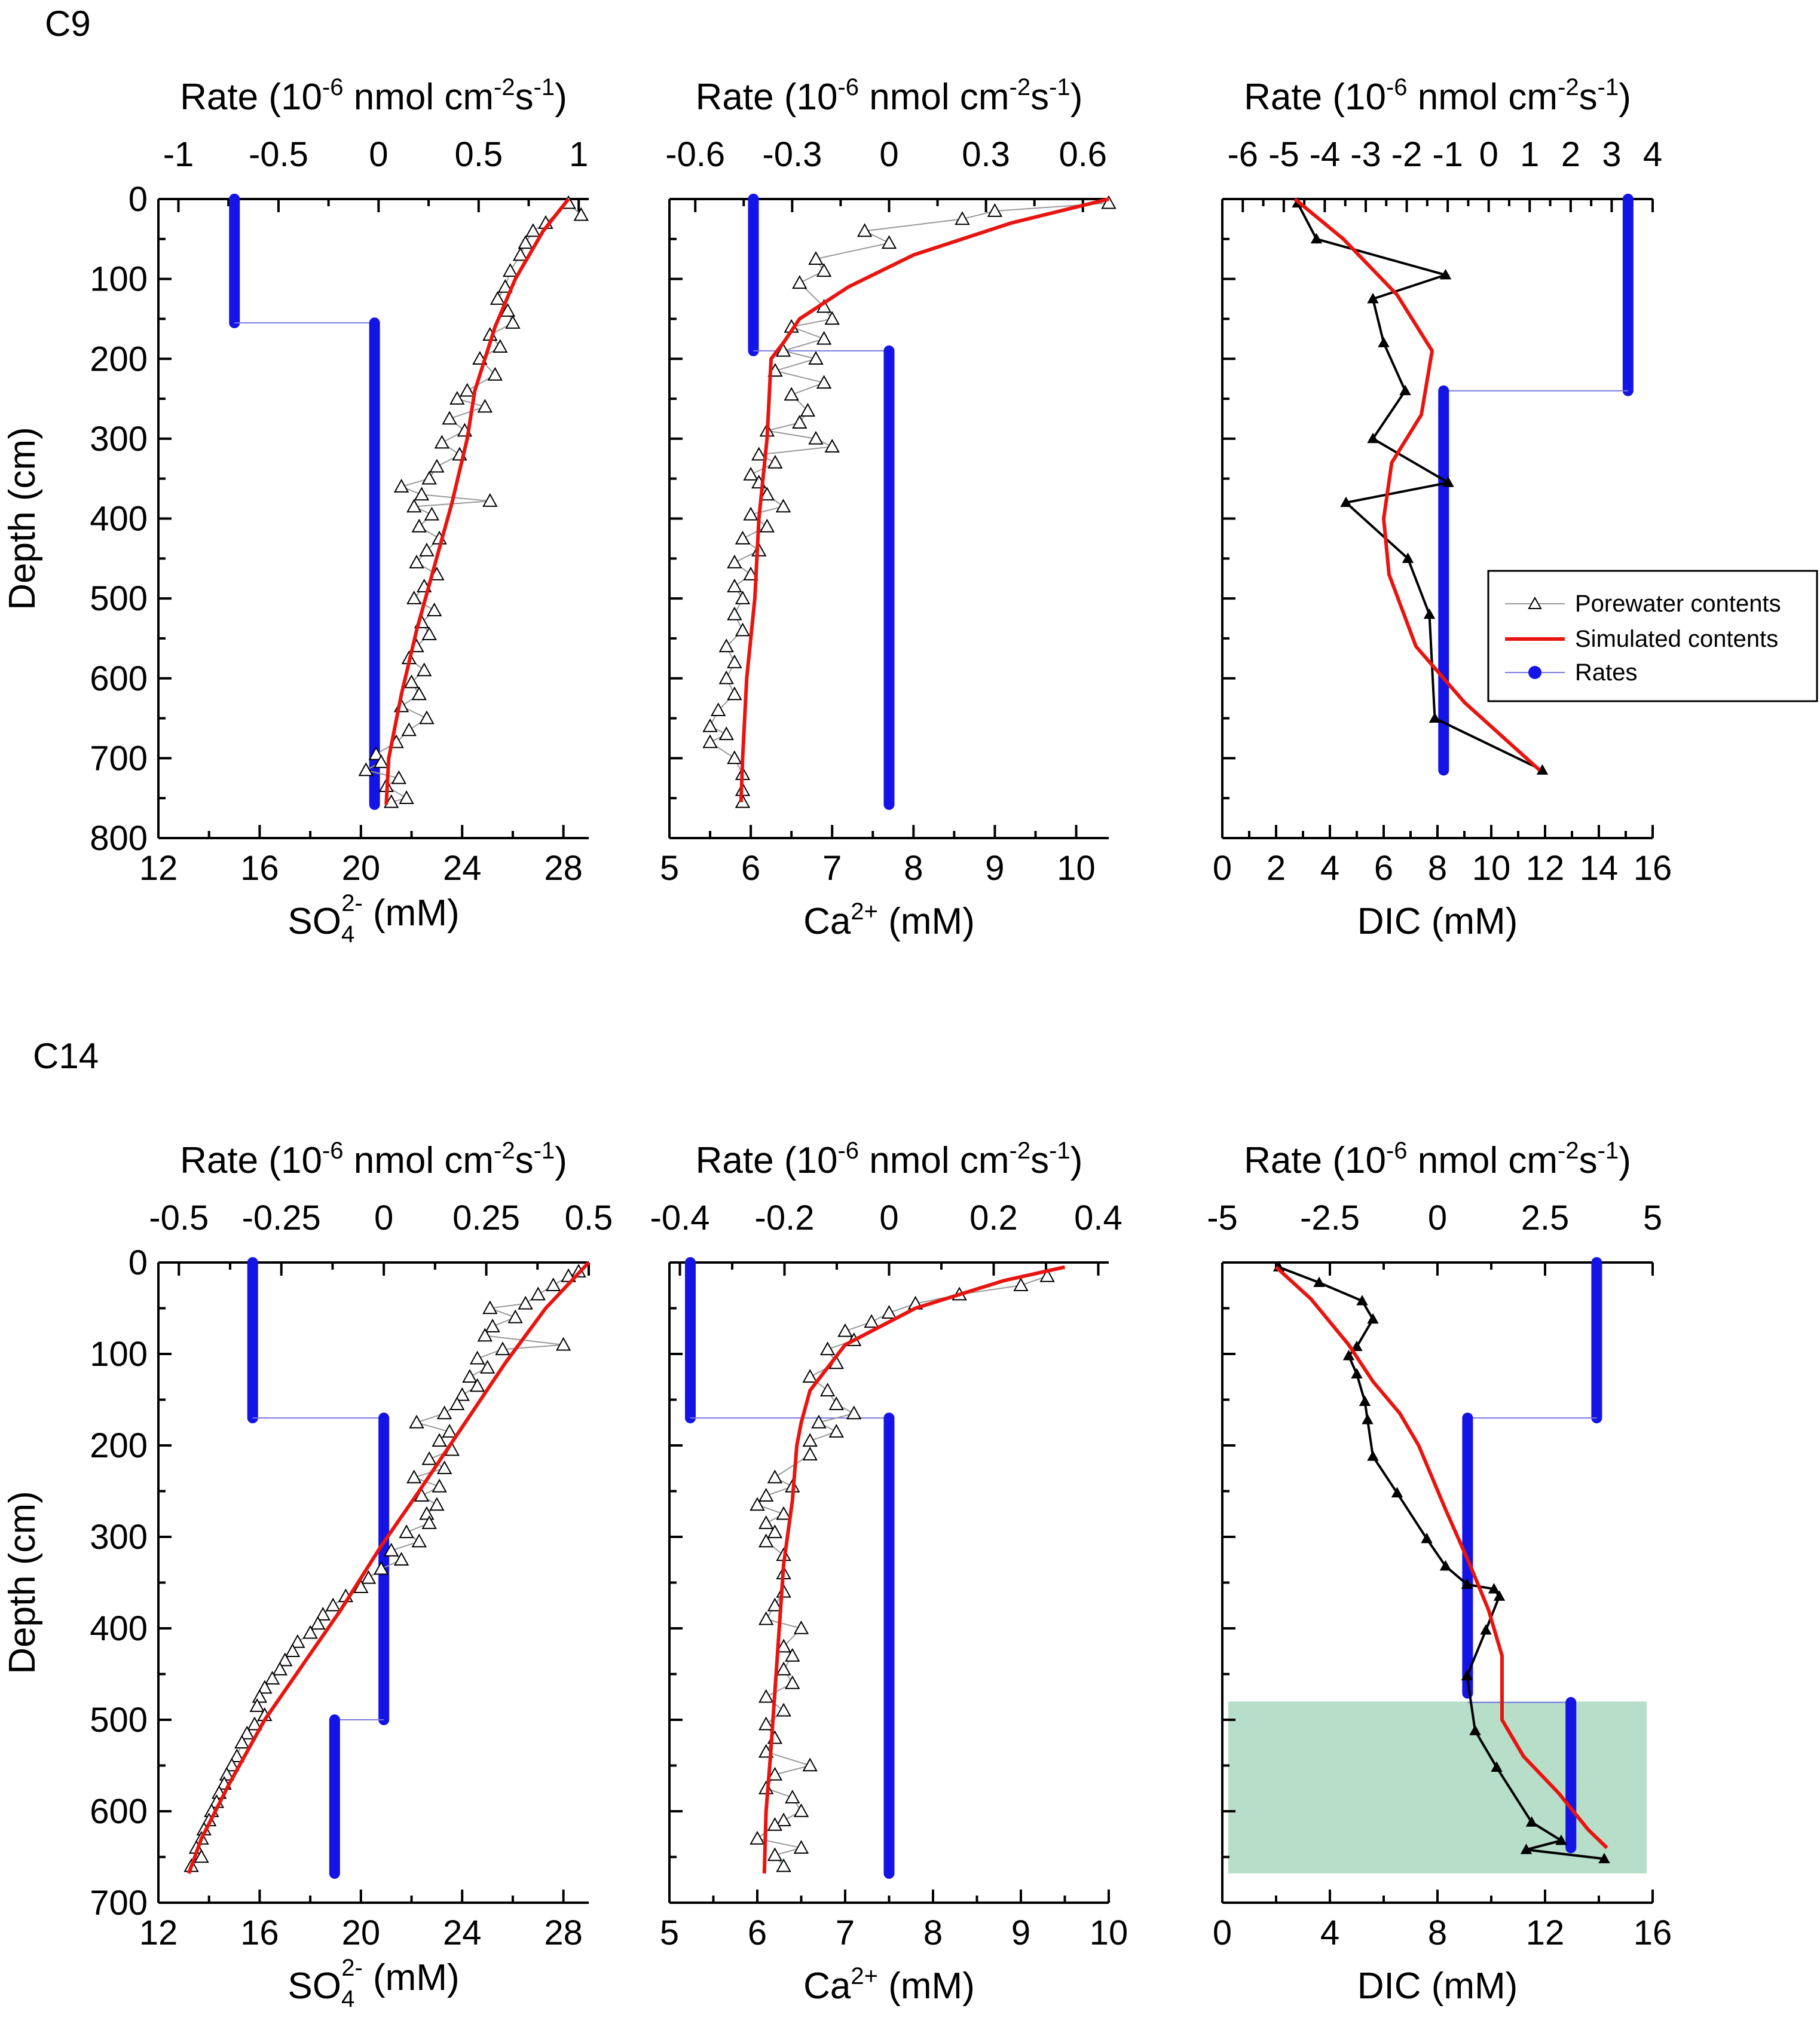 The height and width of the screenshot is (2039, 1820). What do you see at coordinates (119, 1720) in the screenshot?
I see `y-tick-label: 500` at bounding box center [119, 1720].